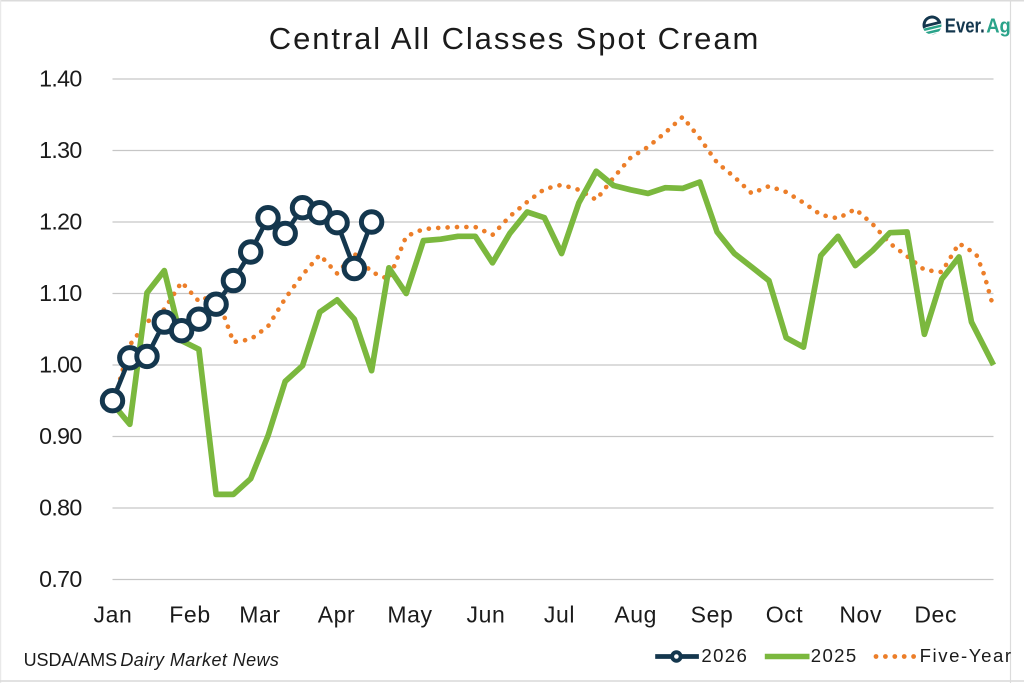 The height and width of the screenshot is (683, 1024). What do you see at coordinates (785, 615) in the screenshot?
I see `svg-text: Oct` at bounding box center [785, 615].